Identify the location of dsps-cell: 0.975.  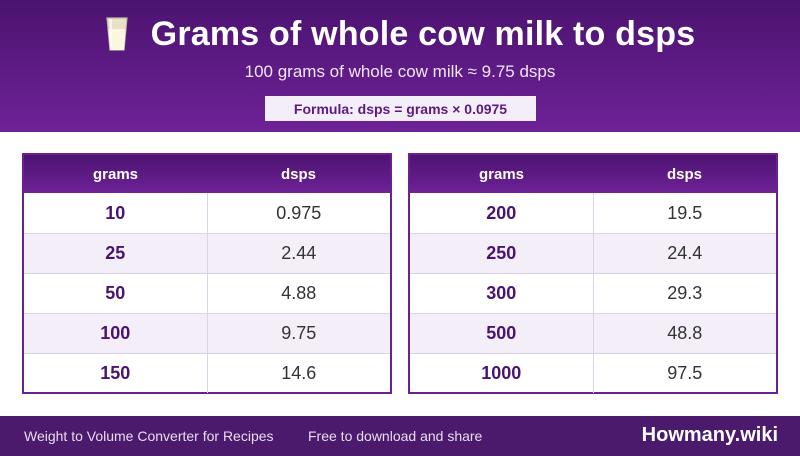
(299, 212).